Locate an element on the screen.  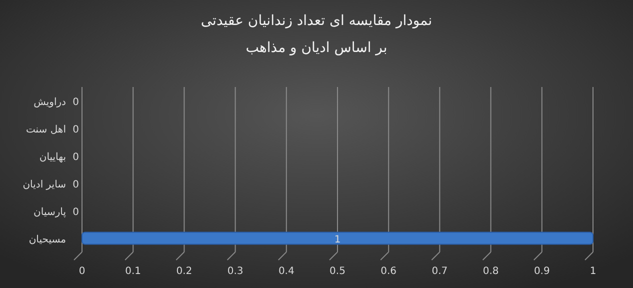
x-tick-label: 0.7 is located at coordinates (440, 271).